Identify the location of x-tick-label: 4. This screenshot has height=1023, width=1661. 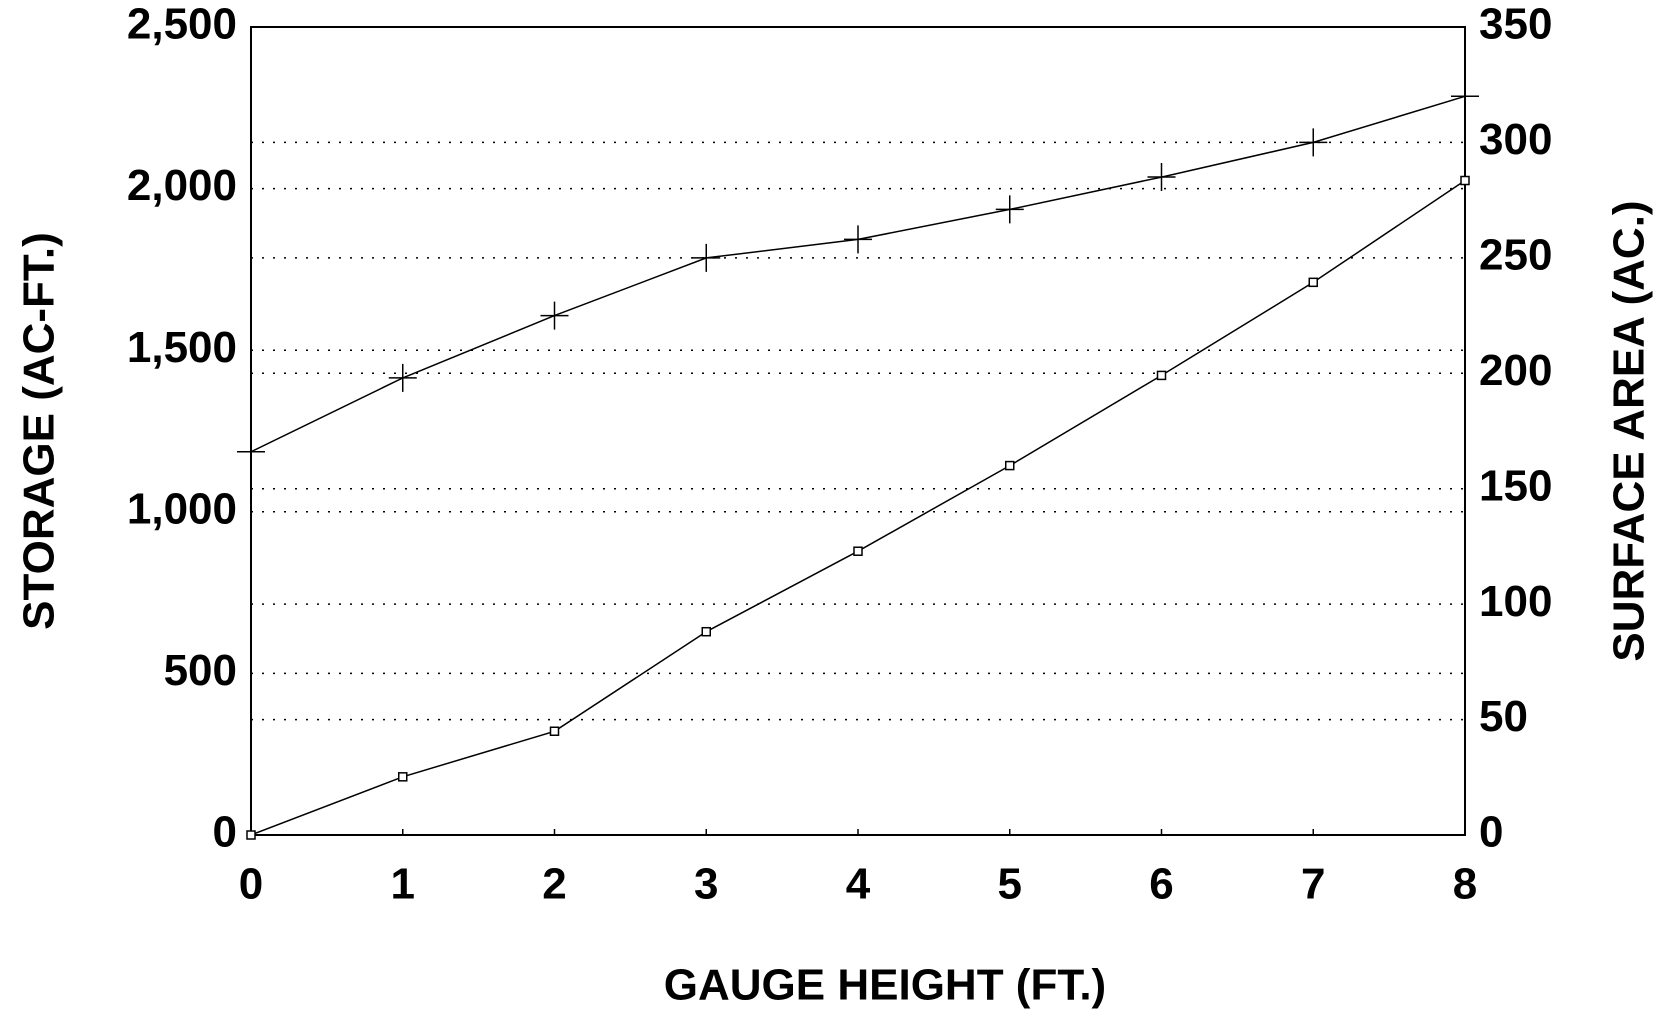
(858, 884).